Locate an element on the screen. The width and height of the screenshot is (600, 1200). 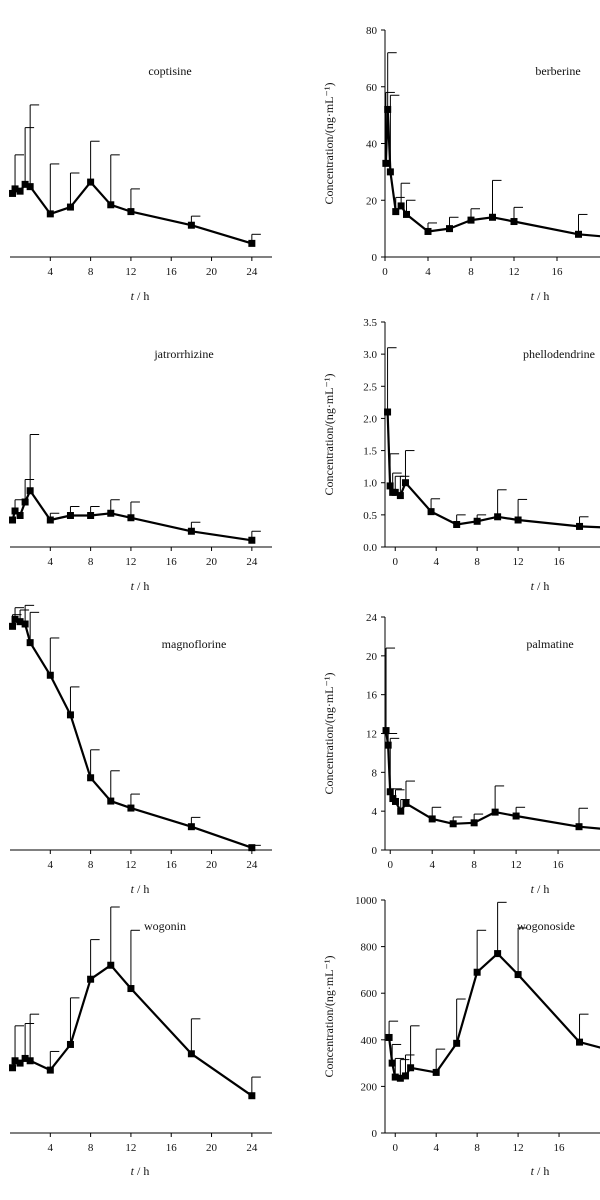
chart-panel-1: 4 8 12 16 20 24 t / h coptisine is located at coordinates (140, 183).